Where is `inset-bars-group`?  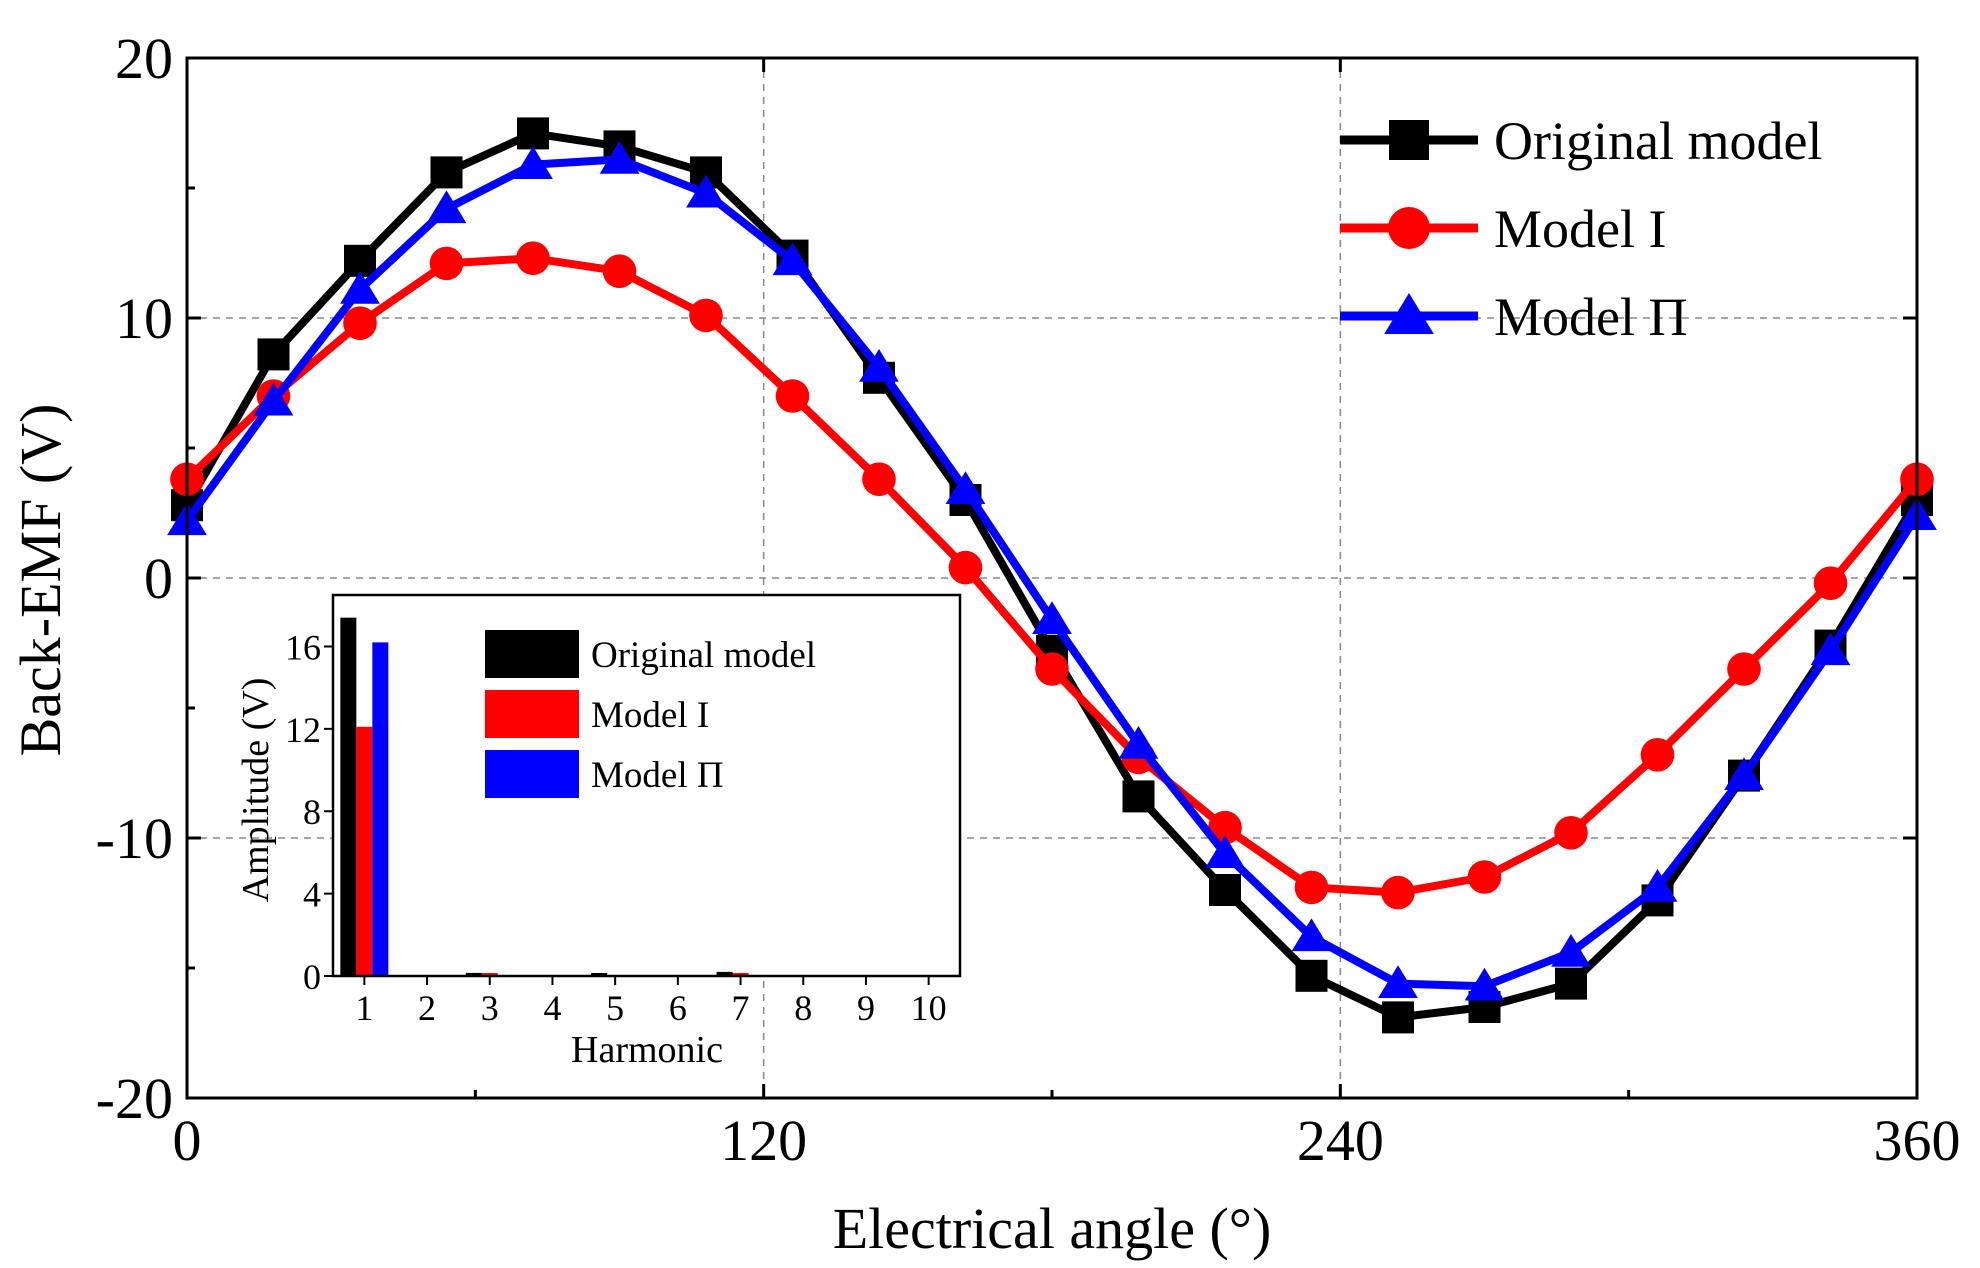
inset-bars-group is located at coordinates (544, 796).